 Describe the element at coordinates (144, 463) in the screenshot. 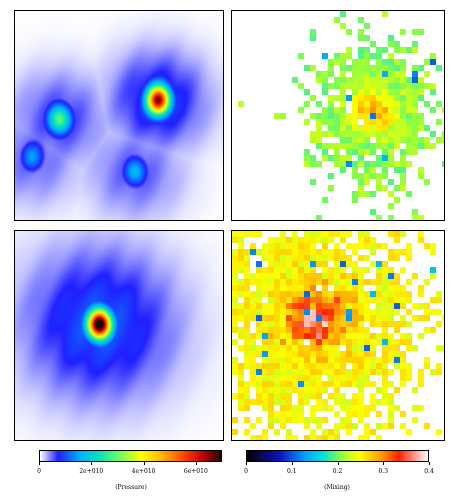

I see `pressure-tick-mark` at that location.